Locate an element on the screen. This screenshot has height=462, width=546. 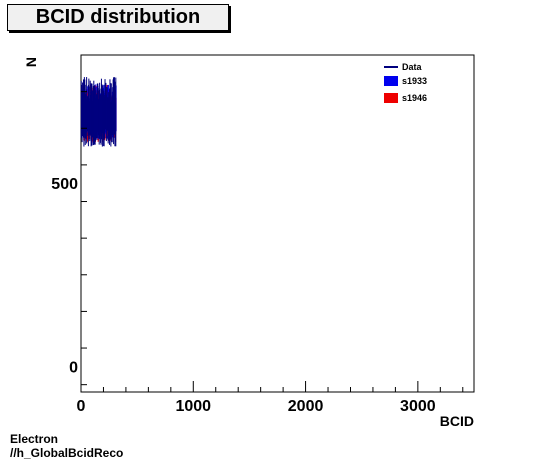
legend-label-data: Data is located at coordinates (412, 67).